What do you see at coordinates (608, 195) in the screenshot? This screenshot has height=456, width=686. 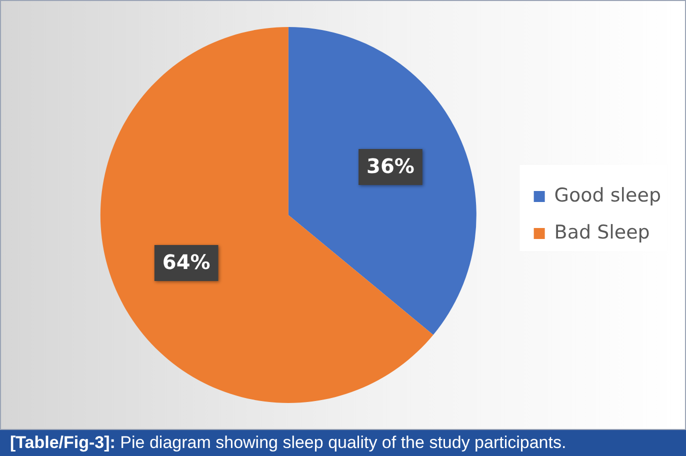 I see `legend-label: Good sleep` at bounding box center [608, 195].